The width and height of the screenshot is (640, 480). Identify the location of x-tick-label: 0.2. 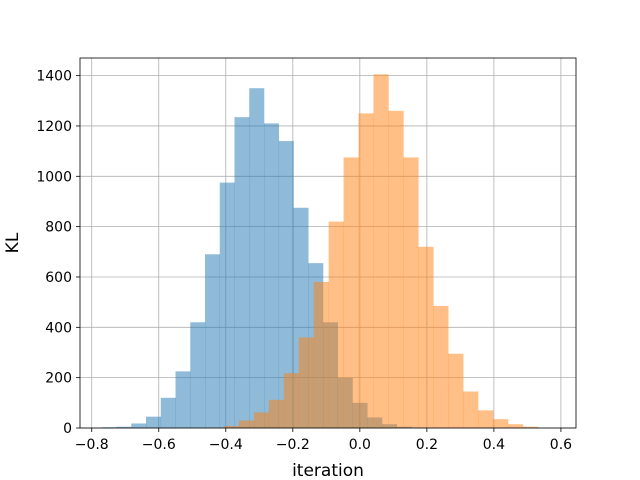
(427, 445).